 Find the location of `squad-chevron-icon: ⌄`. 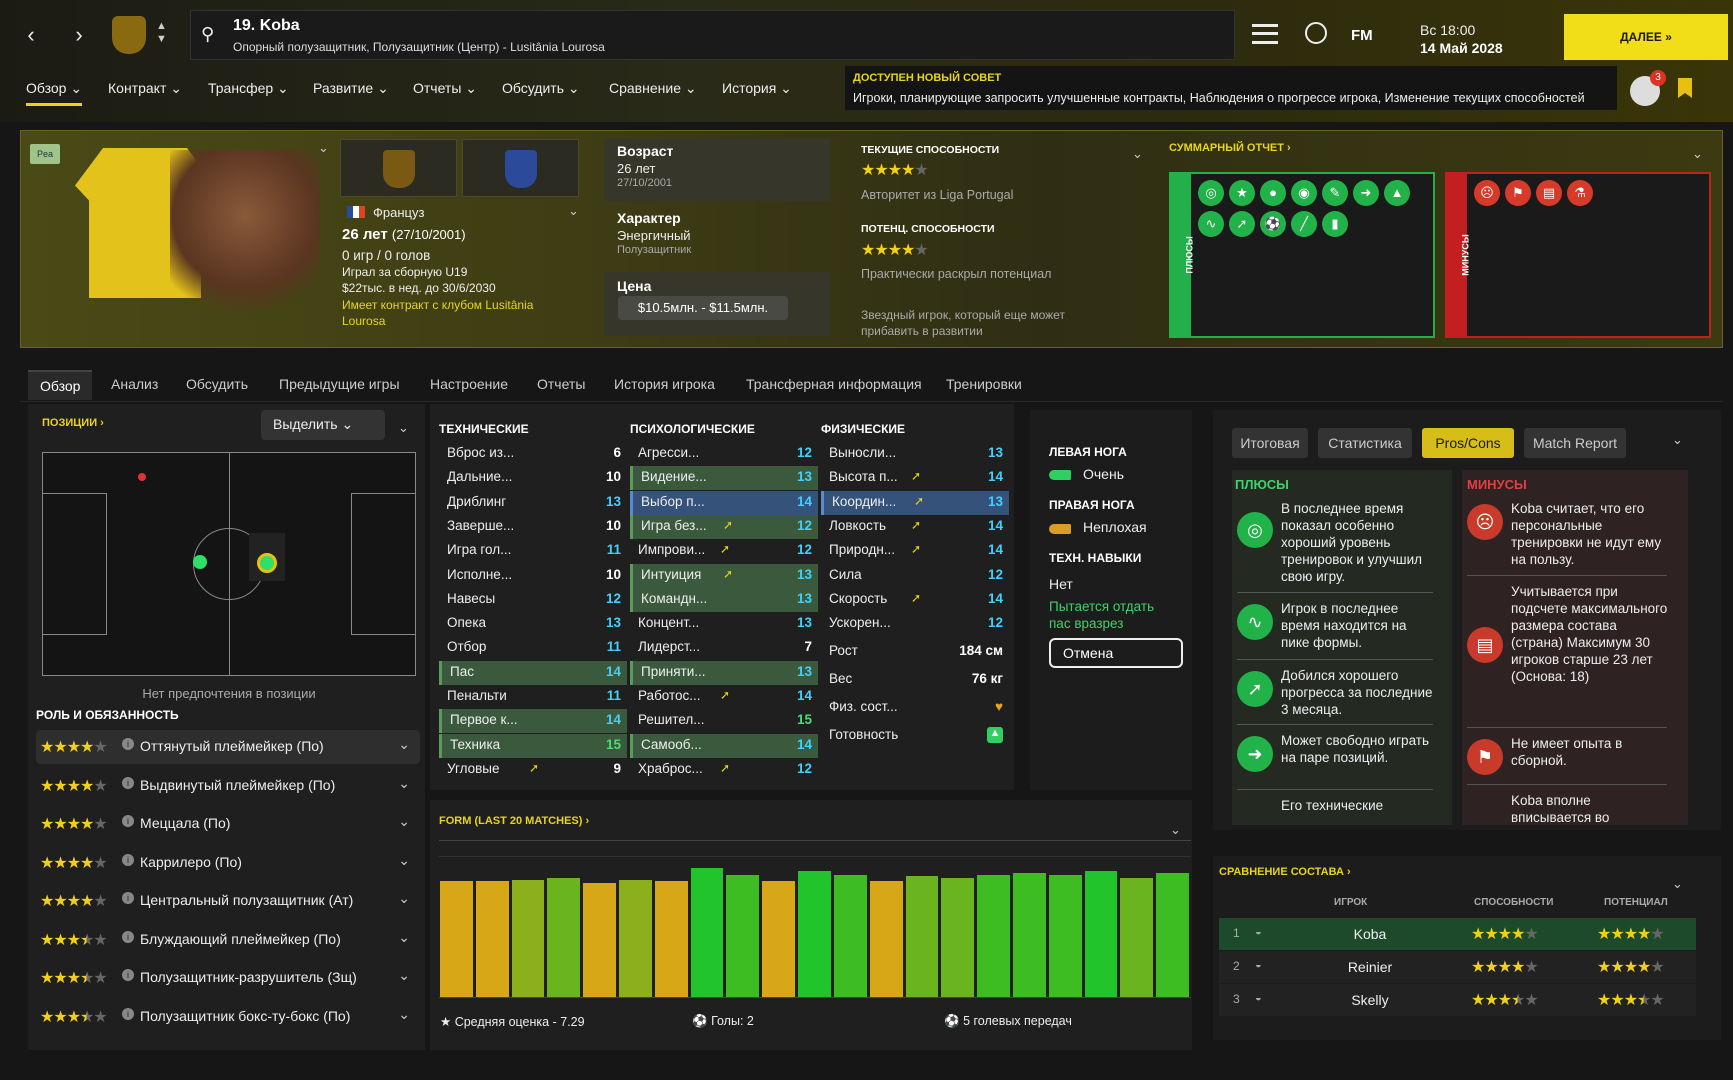

squad-chevron-icon: ⌄ is located at coordinates (1677, 883).